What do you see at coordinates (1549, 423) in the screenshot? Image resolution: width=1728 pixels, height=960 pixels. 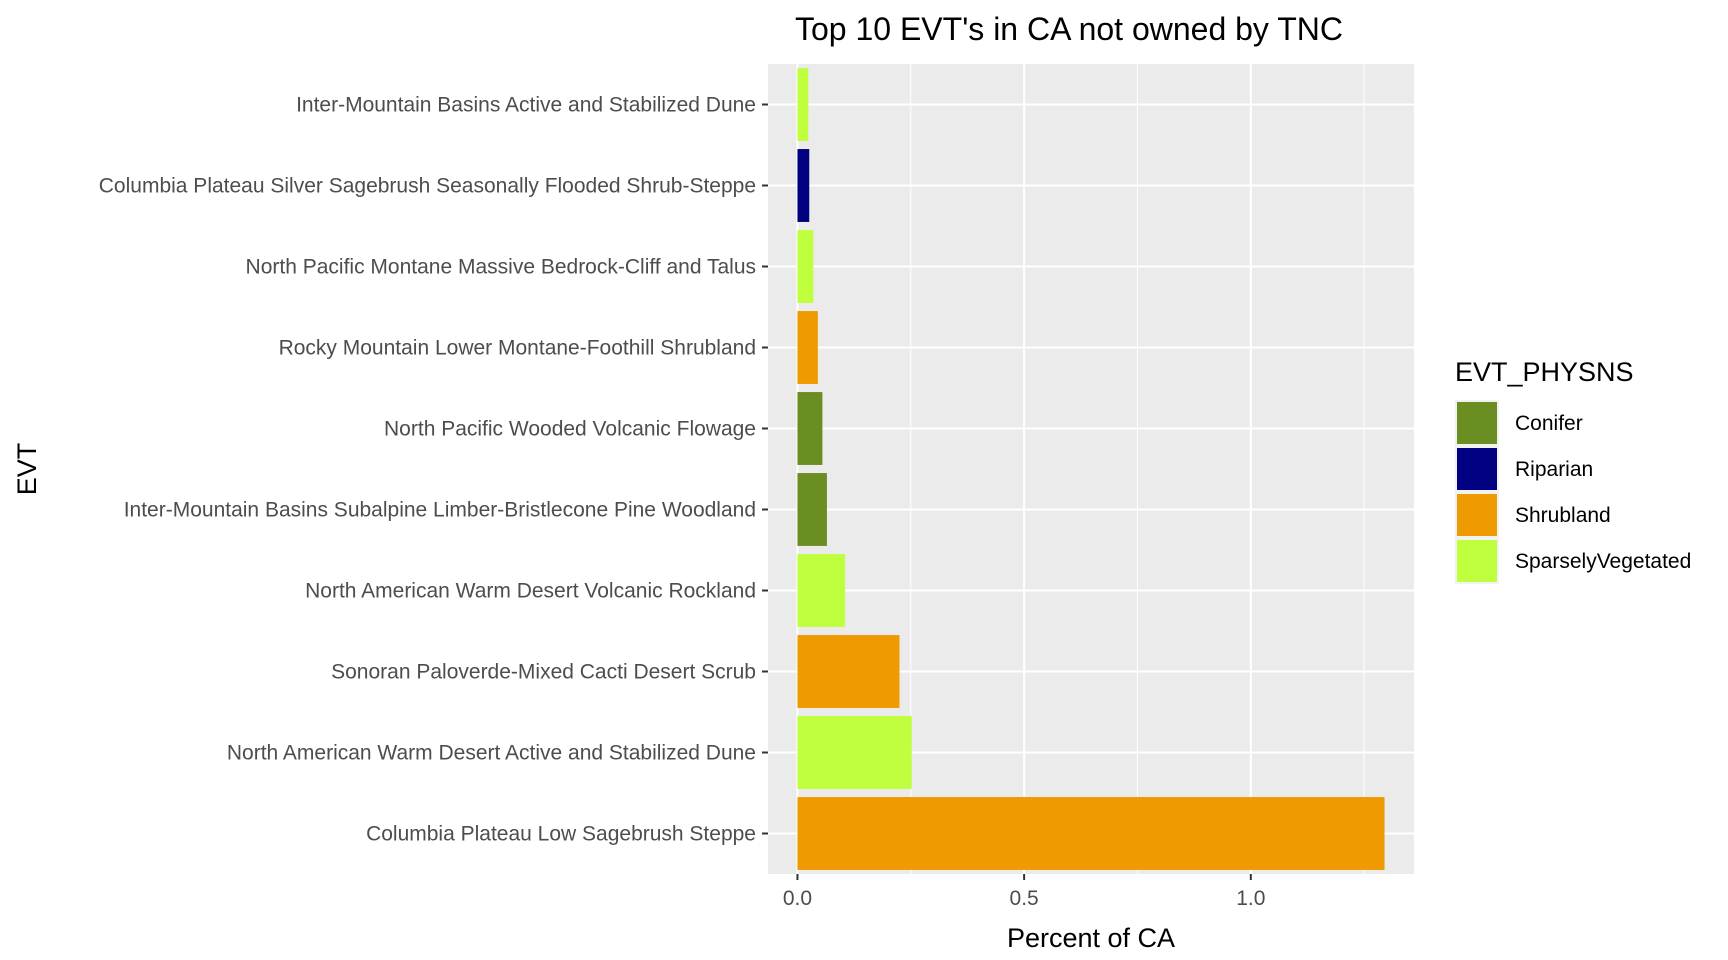 I see `legend-label: Conifer` at bounding box center [1549, 423].